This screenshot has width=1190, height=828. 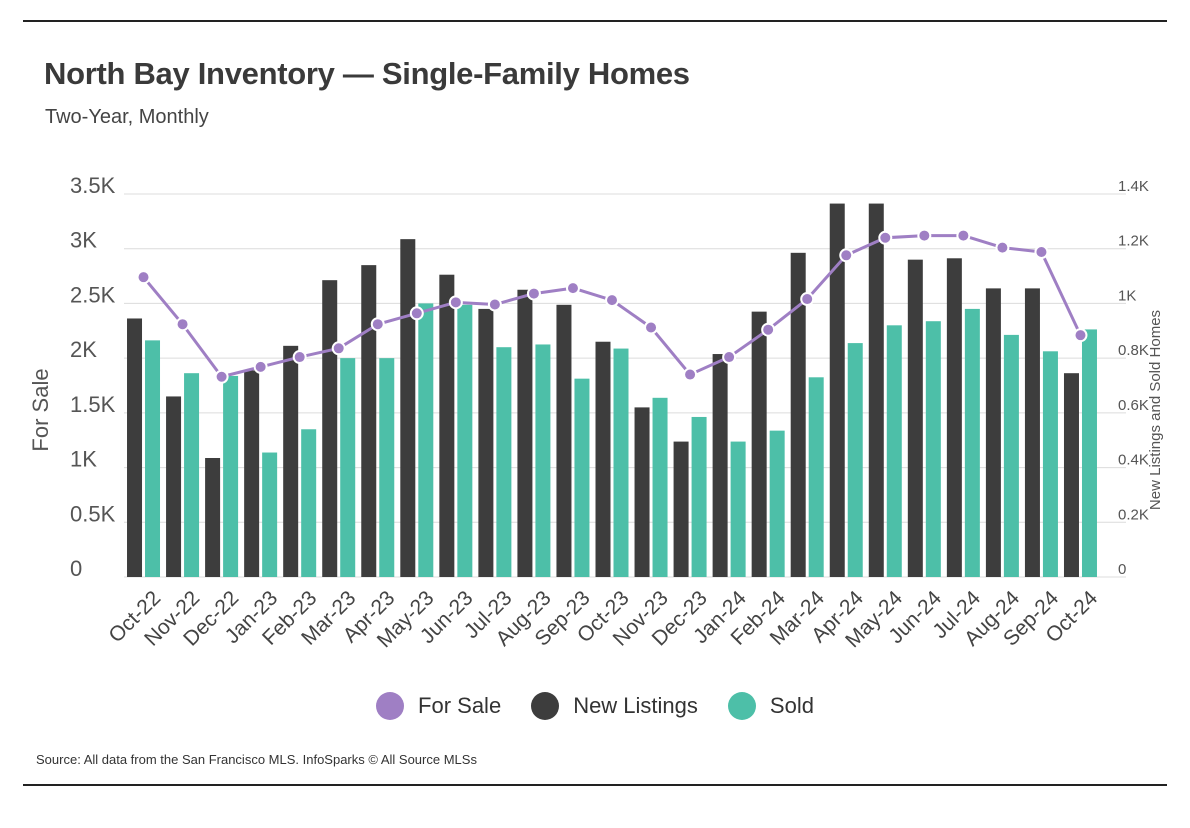 What do you see at coordinates (1133, 405) in the screenshot?
I see `y-right-tick-label: 0.6K` at bounding box center [1133, 405].